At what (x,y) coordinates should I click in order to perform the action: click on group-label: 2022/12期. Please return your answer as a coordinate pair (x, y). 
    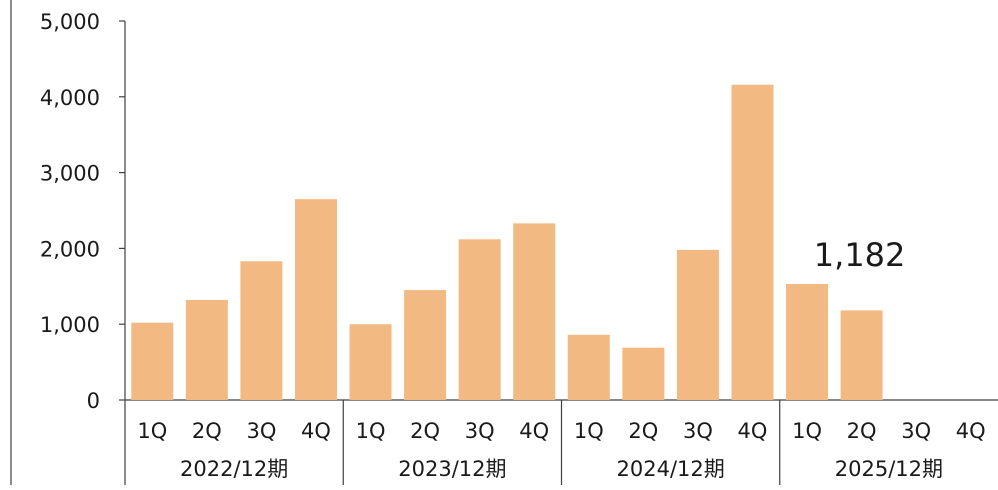
    Looking at the image, I should click on (234, 469).